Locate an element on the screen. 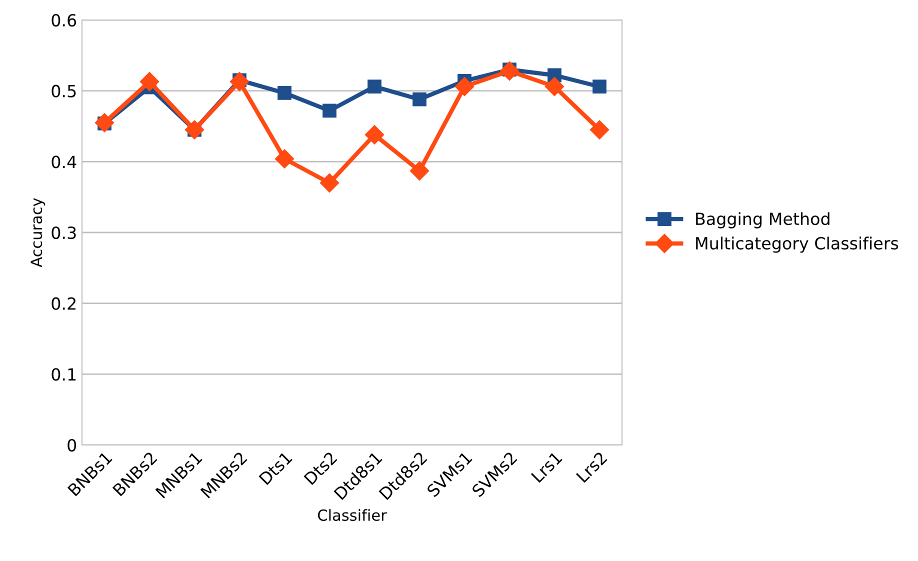 Image resolution: width=918 pixels, height=561 pixels. y-tick-label: 0.1 is located at coordinates (64, 374).